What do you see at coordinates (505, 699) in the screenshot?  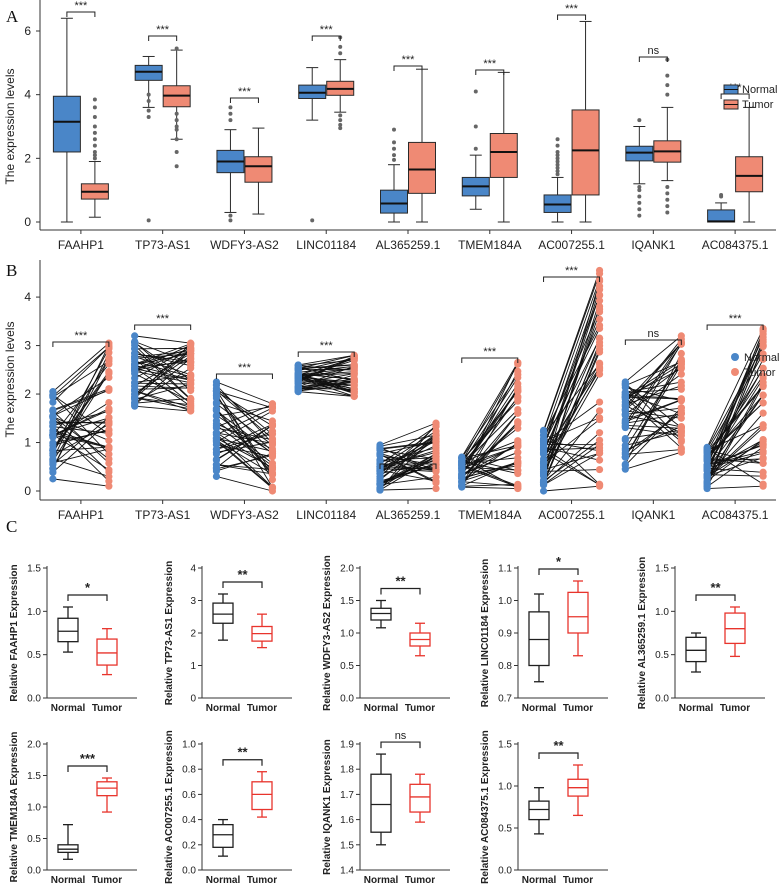 I see `y-tick-label: 0.7` at bounding box center [505, 699].